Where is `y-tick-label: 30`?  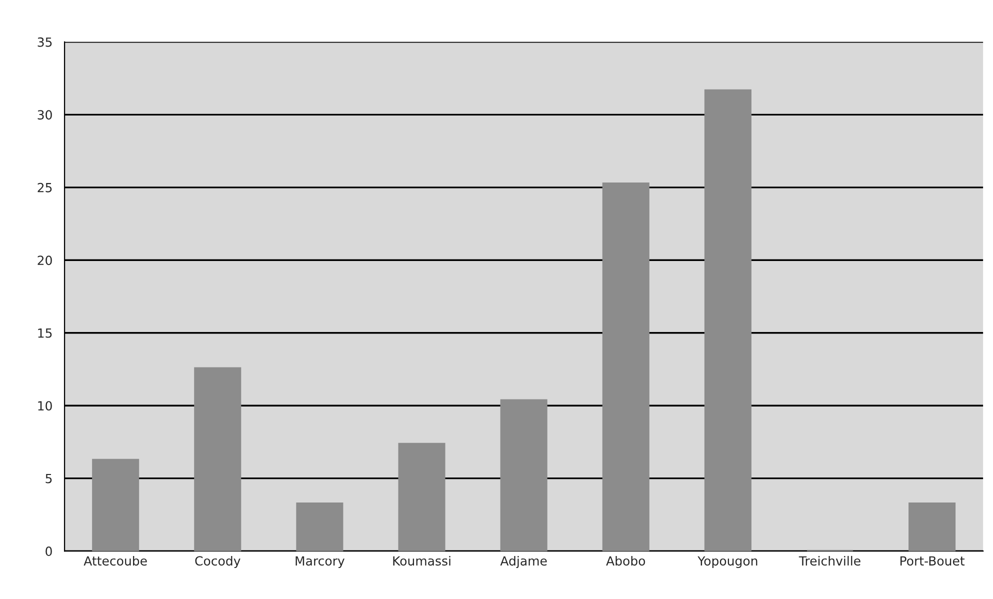
y-tick-label: 30 is located at coordinates (45, 115).